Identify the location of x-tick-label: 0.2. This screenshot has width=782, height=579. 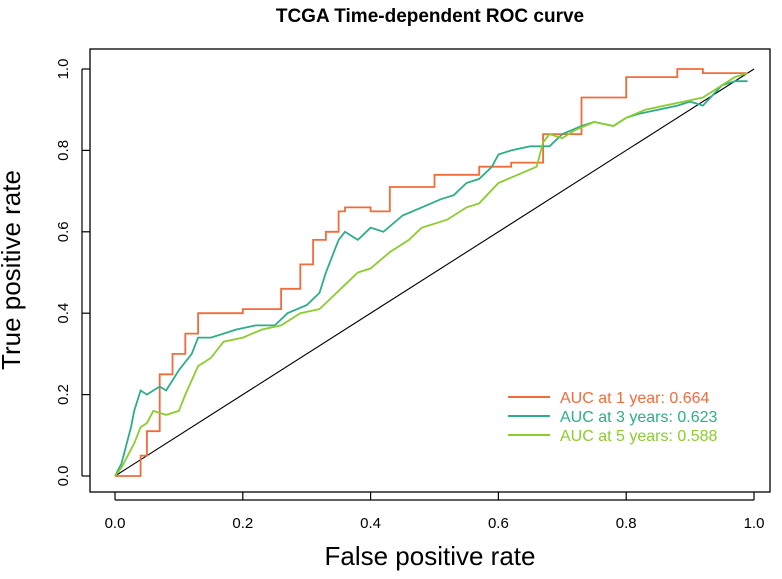
(242, 523).